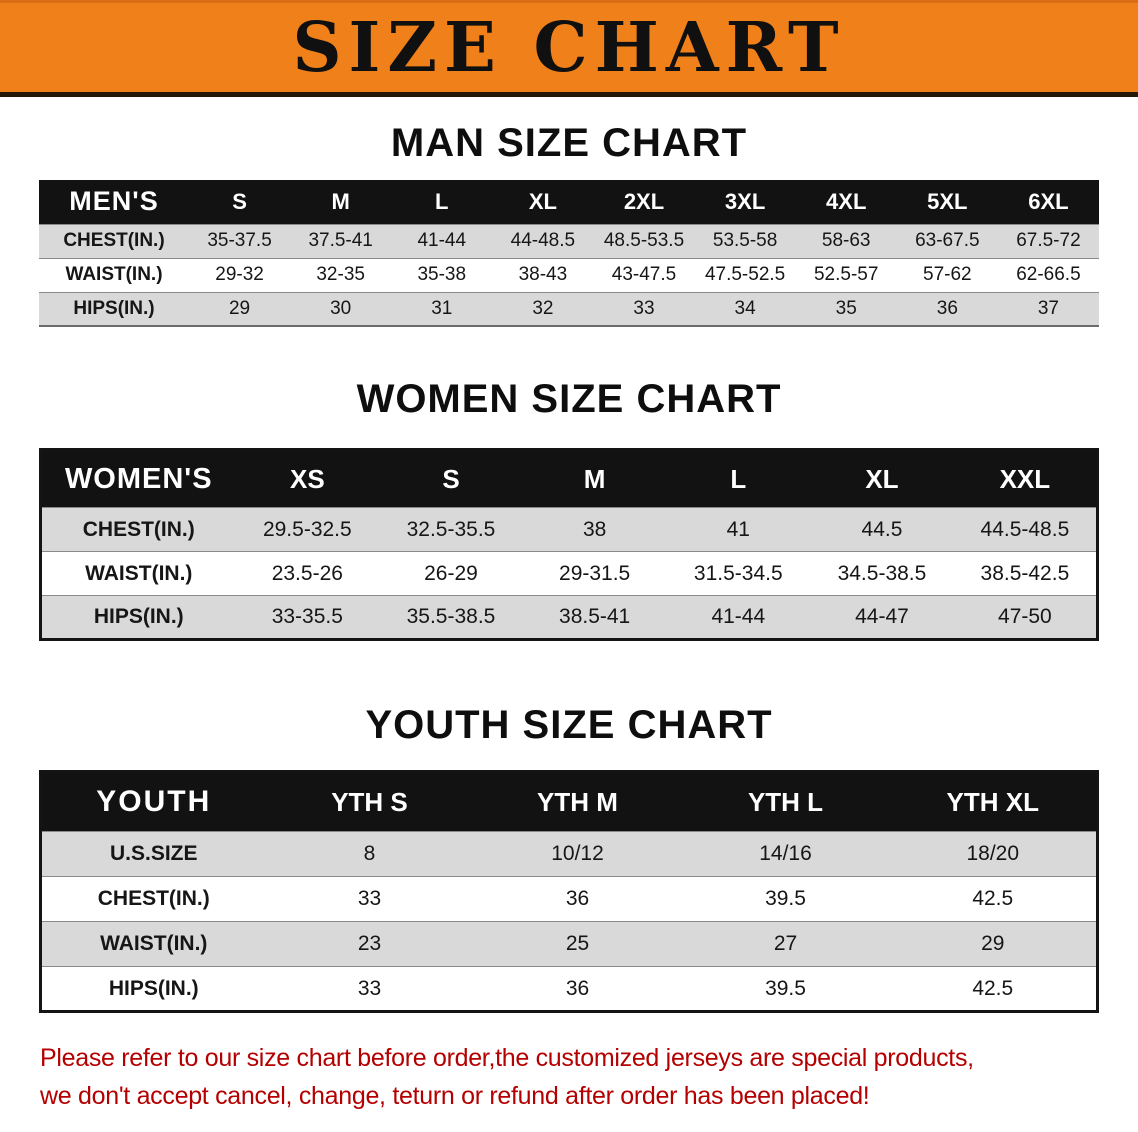  Describe the element at coordinates (569, 309) in the screenshot. I see `table-row: HIPS(IN.) 29 30 31 32 33 34 35 36 37` at that location.